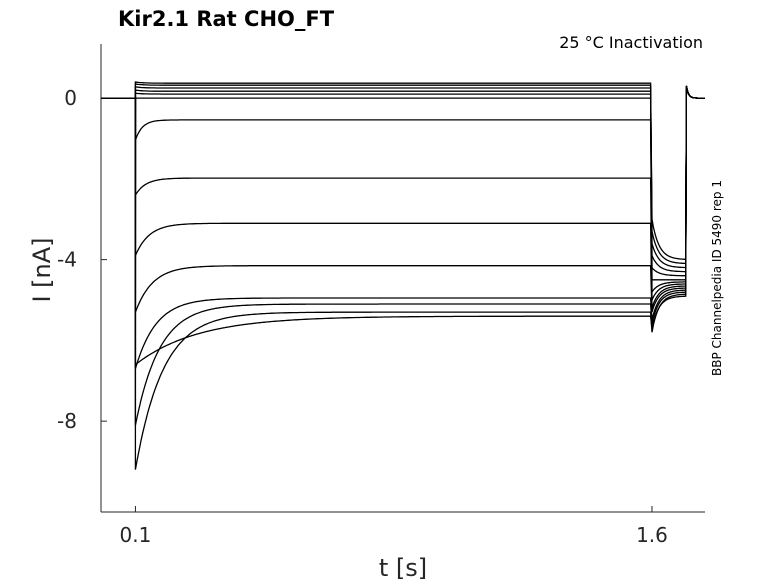 Image resolution: width=778 pixels, height=583 pixels. Describe the element at coordinates (67, 260) in the screenshot. I see `y-tick-label: -4` at that location.